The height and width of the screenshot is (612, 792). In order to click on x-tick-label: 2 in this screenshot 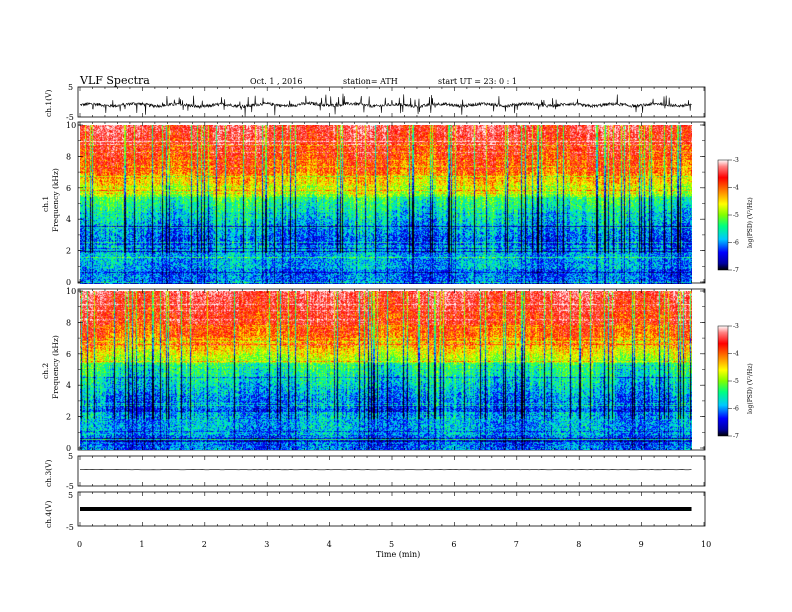, I will do `click(204, 544)`.